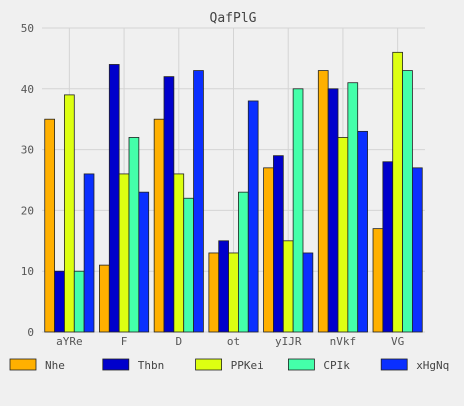  Describe the element at coordinates (27, 180) in the screenshot. I see `y-axis-ticks: 0 10 20 30 40 50` at that location.